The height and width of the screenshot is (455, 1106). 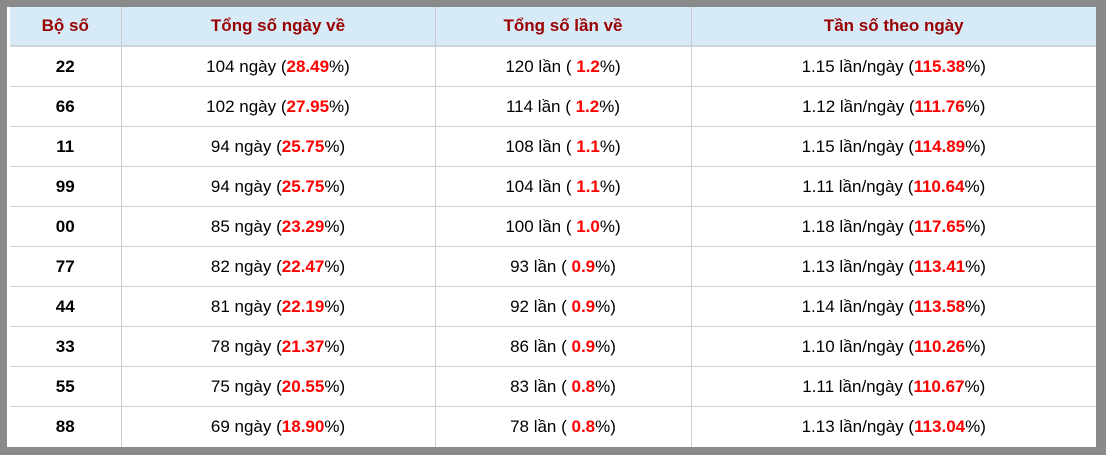 I want to click on total-days-cell: 82 ngày (22.47%), so click(x=277, y=266).